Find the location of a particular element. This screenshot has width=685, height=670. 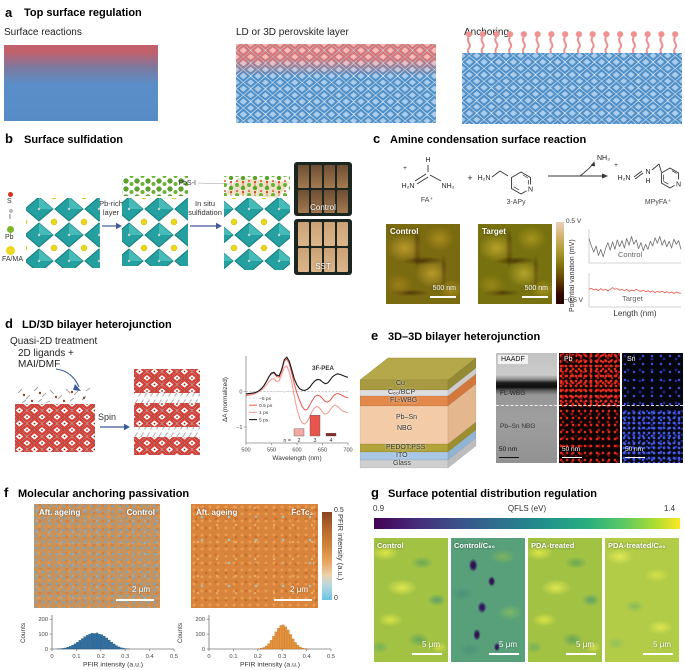

pfir-fctc2-ageing-label: Aft. ageing is located at coordinates (217, 512).